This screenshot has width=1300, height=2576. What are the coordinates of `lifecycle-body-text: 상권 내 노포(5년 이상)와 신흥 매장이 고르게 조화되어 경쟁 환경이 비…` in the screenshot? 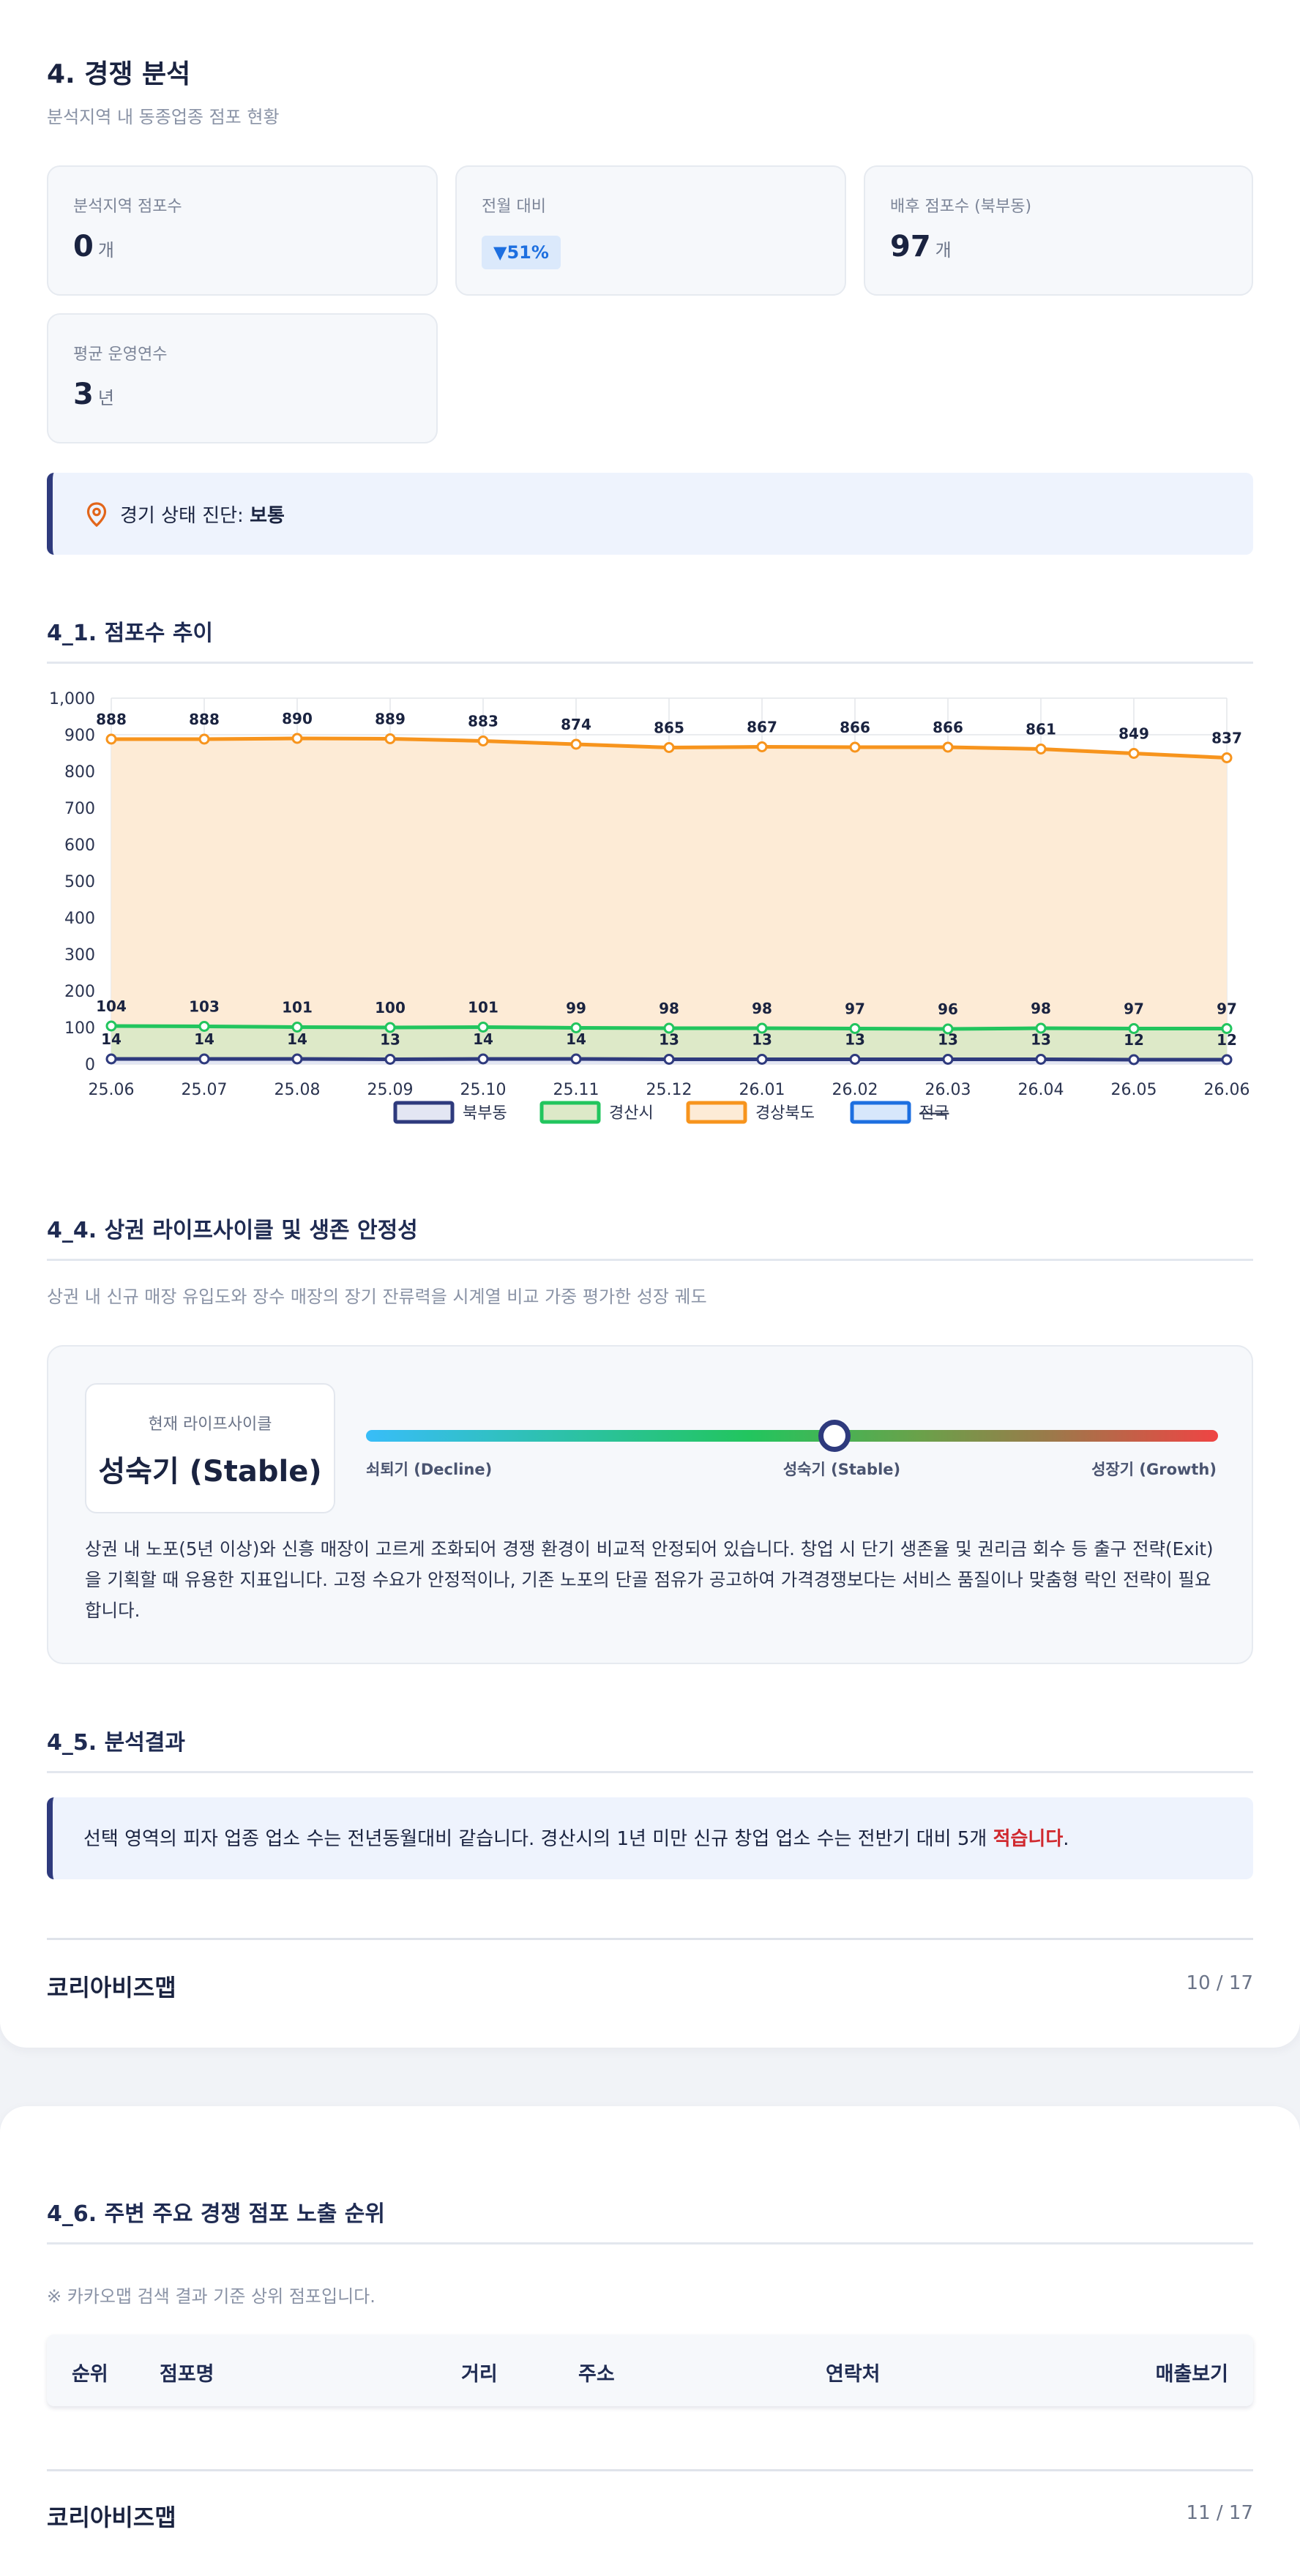 It's located at (649, 1579).